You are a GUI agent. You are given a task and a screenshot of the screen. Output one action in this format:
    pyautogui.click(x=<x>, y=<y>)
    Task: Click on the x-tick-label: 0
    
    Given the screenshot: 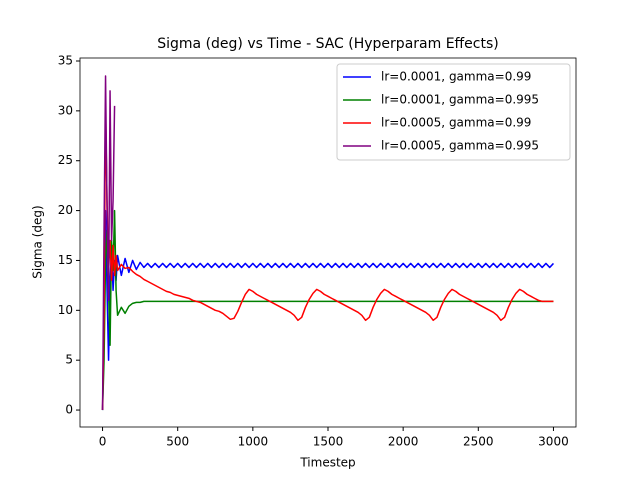 What is the action you would take?
    pyautogui.click(x=103, y=442)
    